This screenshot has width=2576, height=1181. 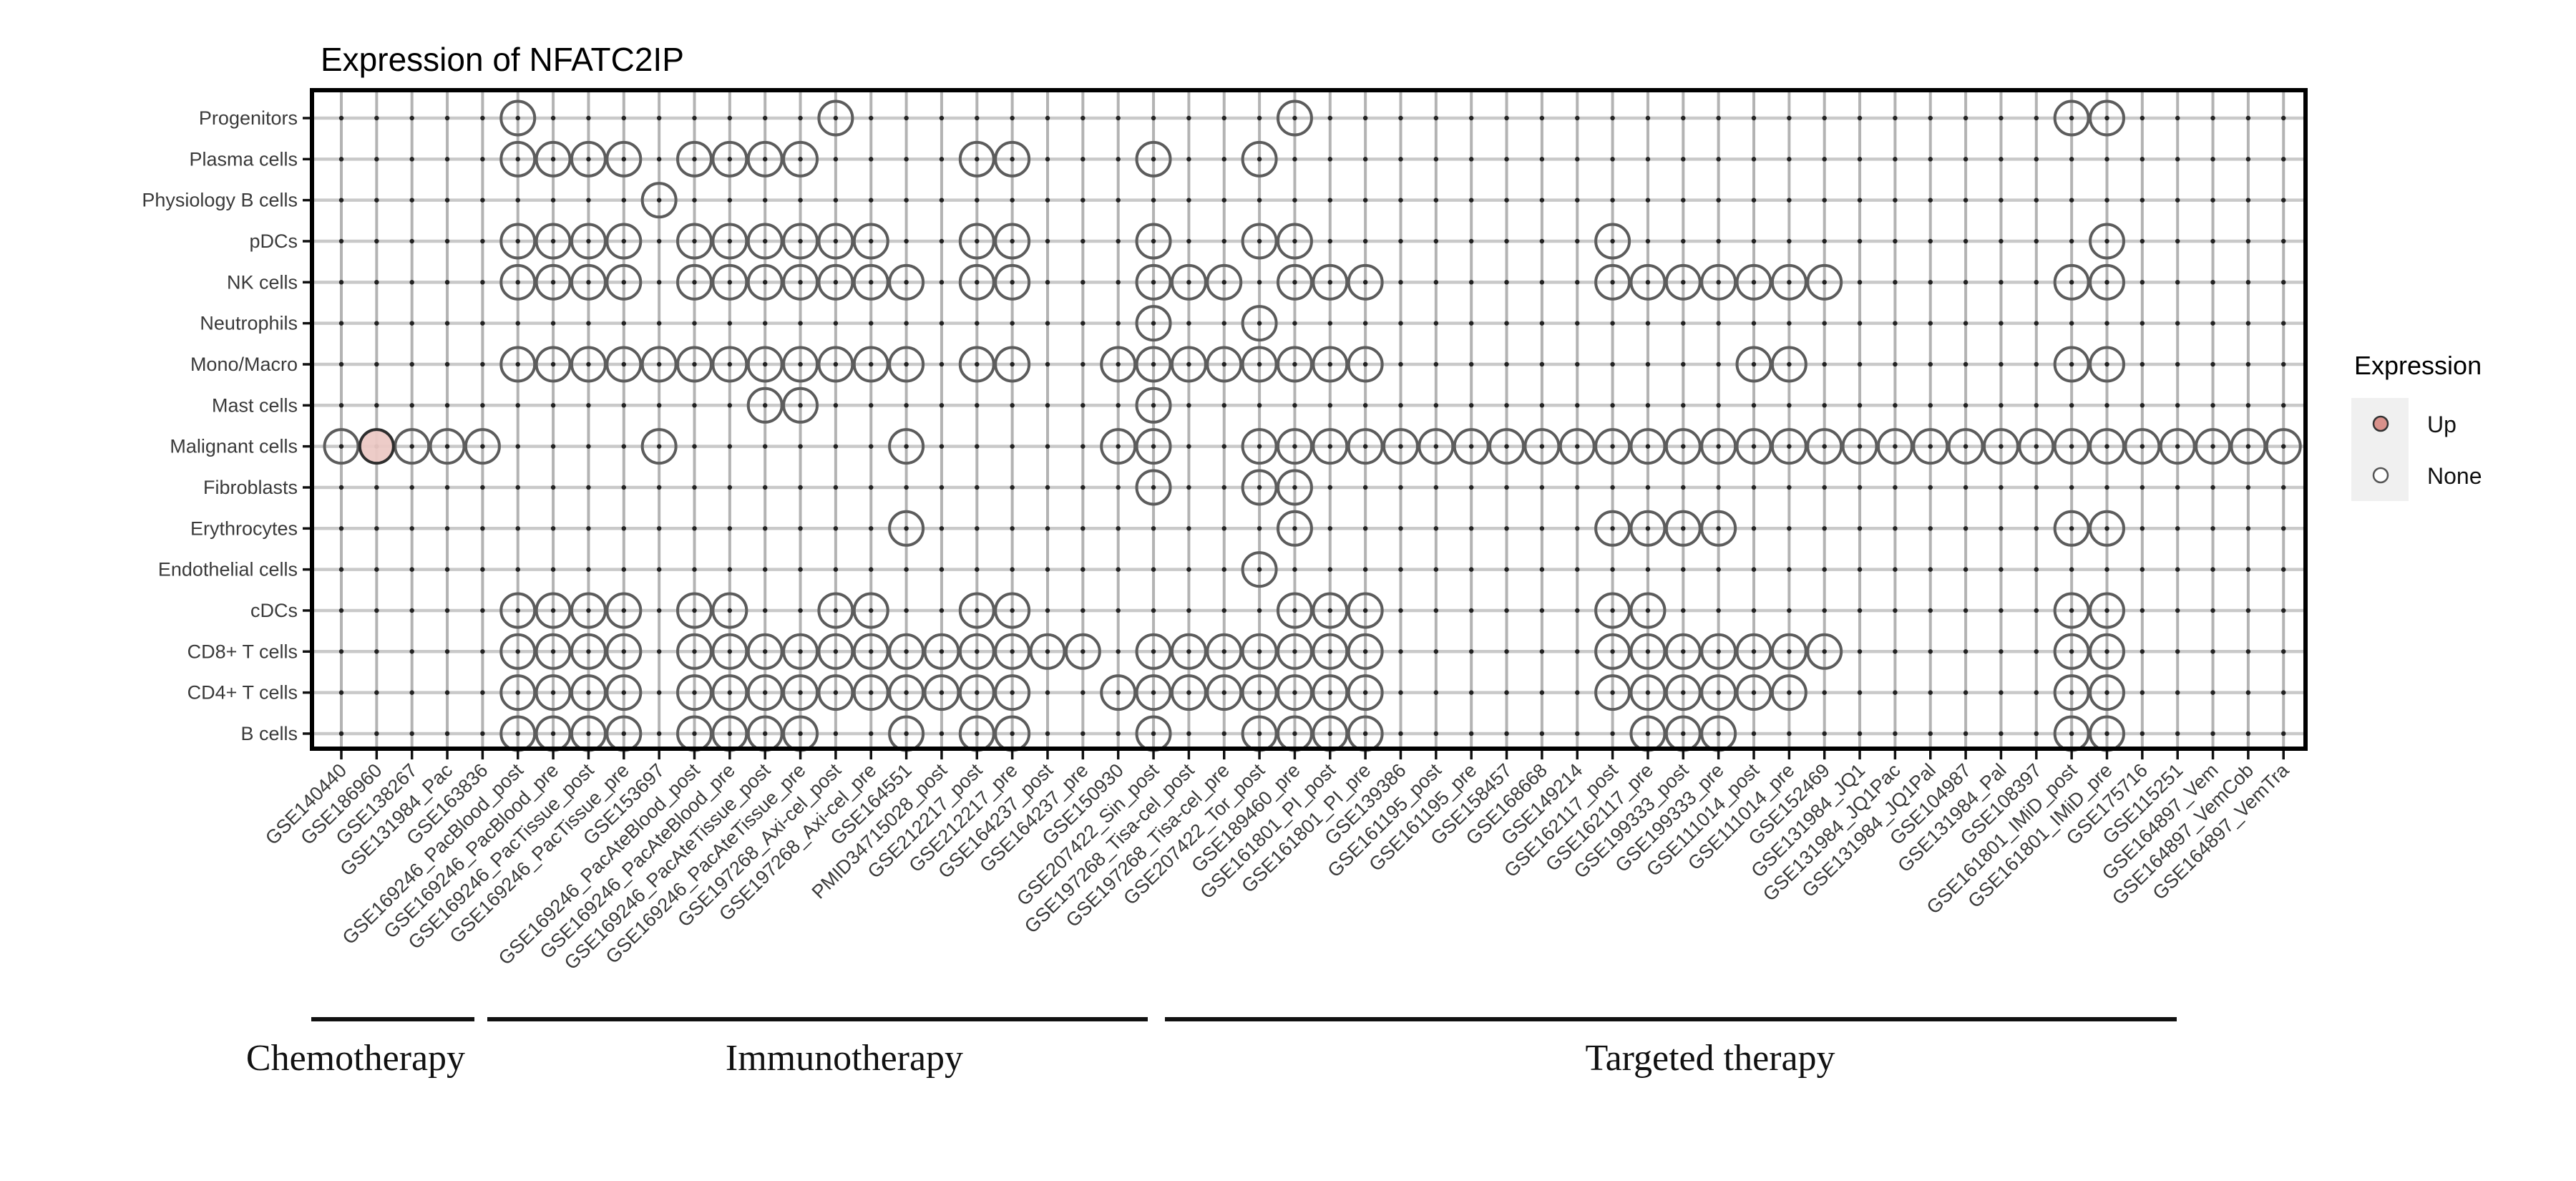 I want to click on y-axis-label: Physiology B cells, so click(x=220, y=200).